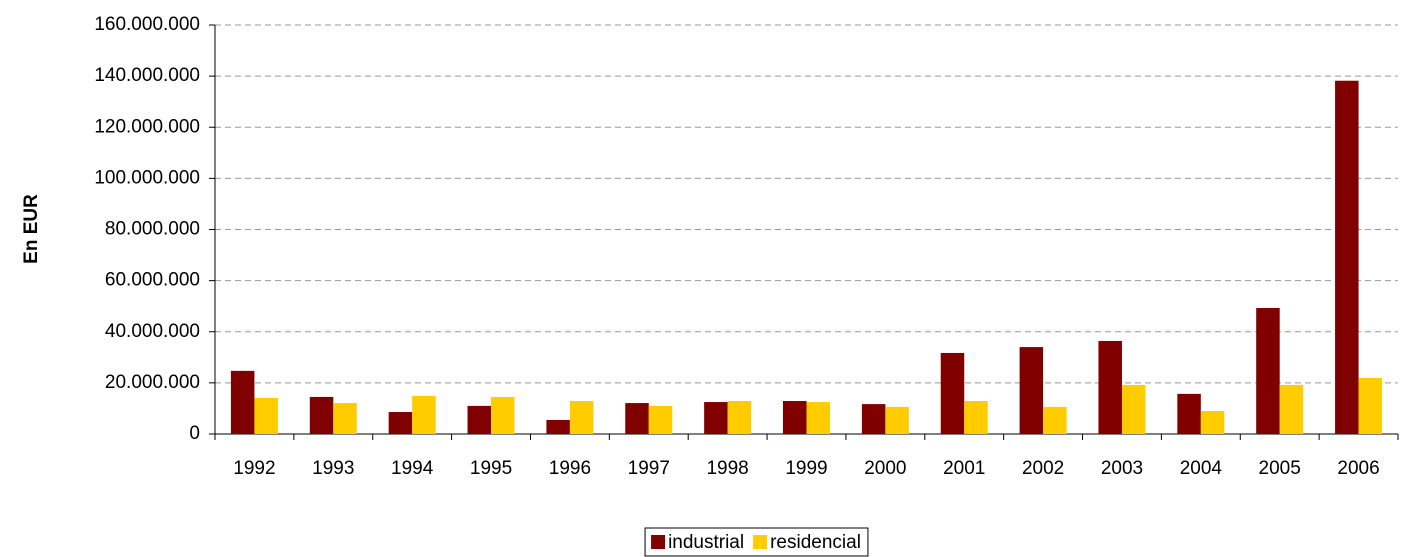  I want to click on x-tick-label: 1998, so click(727, 468).